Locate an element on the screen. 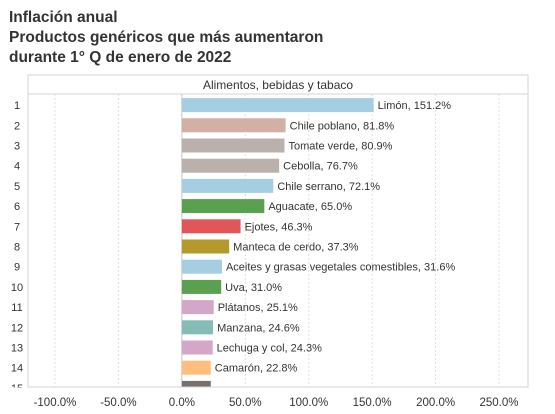  bar-data-label: Uva, 31.0% is located at coordinates (253, 288).